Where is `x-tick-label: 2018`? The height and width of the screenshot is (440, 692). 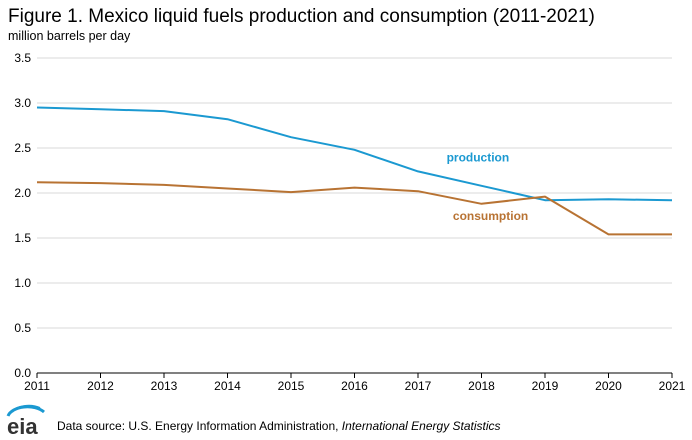 x-tick-label: 2018 is located at coordinates (481, 386).